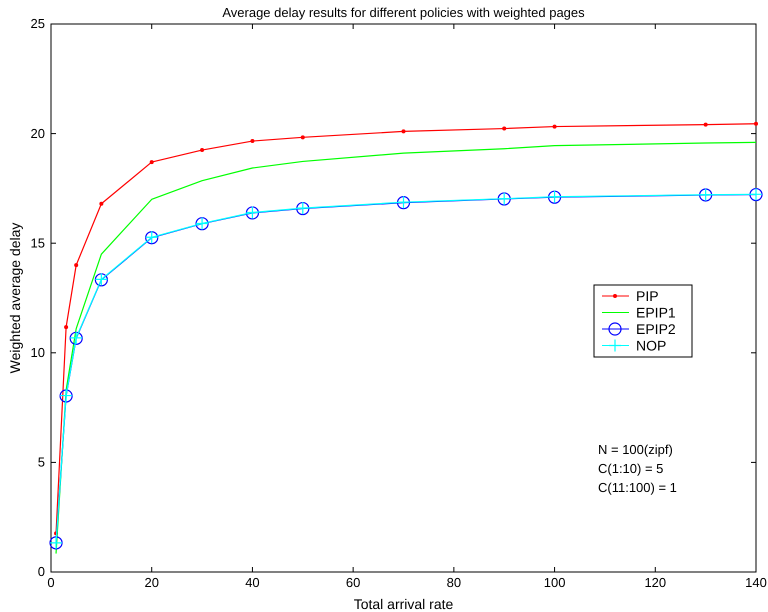 This screenshot has width=768, height=612. I want to click on x-tick-label: 40, so click(252, 582).